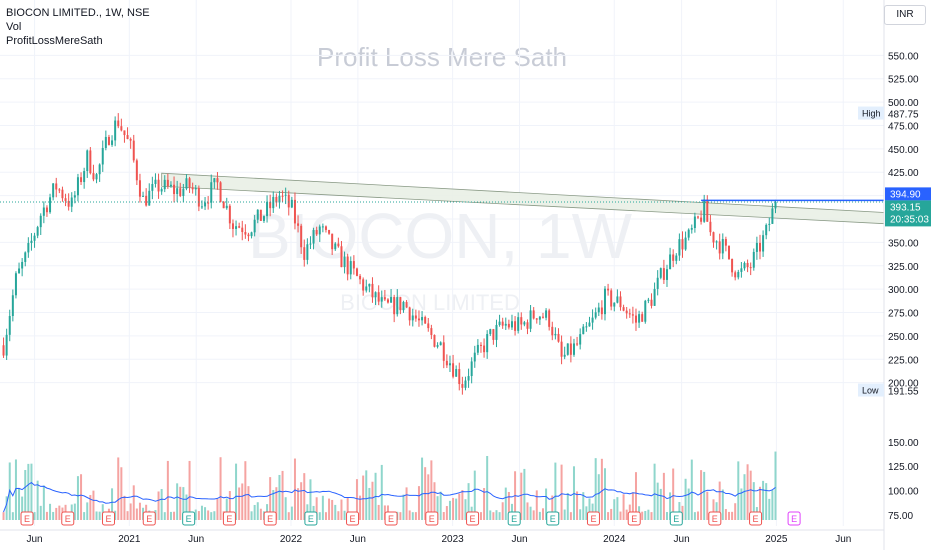  What do you see at coordinates (78, 13) in the screenshot?
I see `symbol-line: BIOCON LIMITED., 1W, NSE` at bounding box center [78, 13].